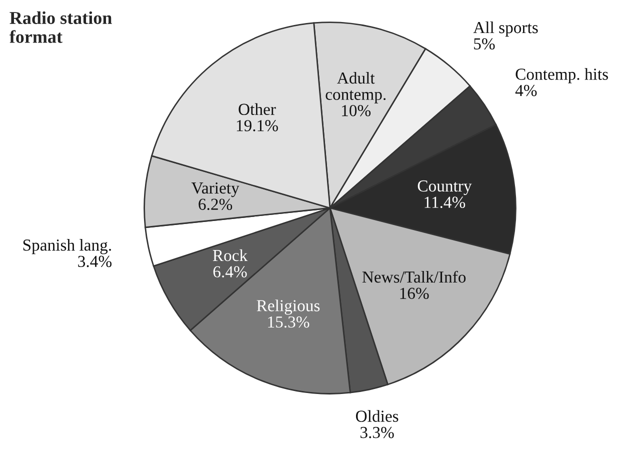 The width and height of the screenshot is (625, 455). What do you see at coordinates (289, 322) in the screenshot?
I see `data-label: 15.3%` at bounding box center [289, 322].